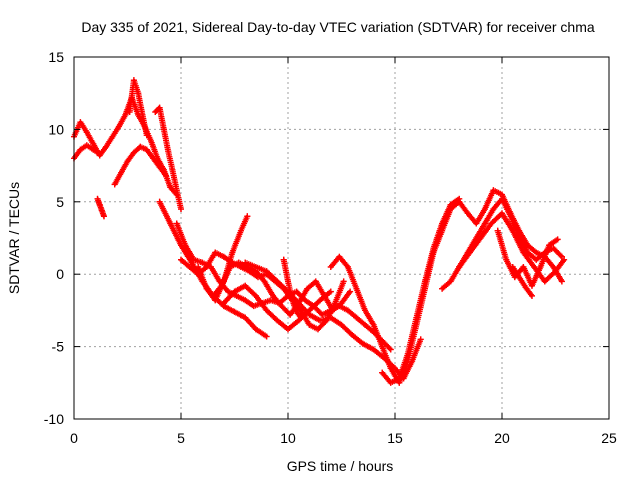 This screenshot has width=640, height=480. Describe the element at coordinates (56, 57) in the screenshot. I see `y-tick-label: 15` at that location.